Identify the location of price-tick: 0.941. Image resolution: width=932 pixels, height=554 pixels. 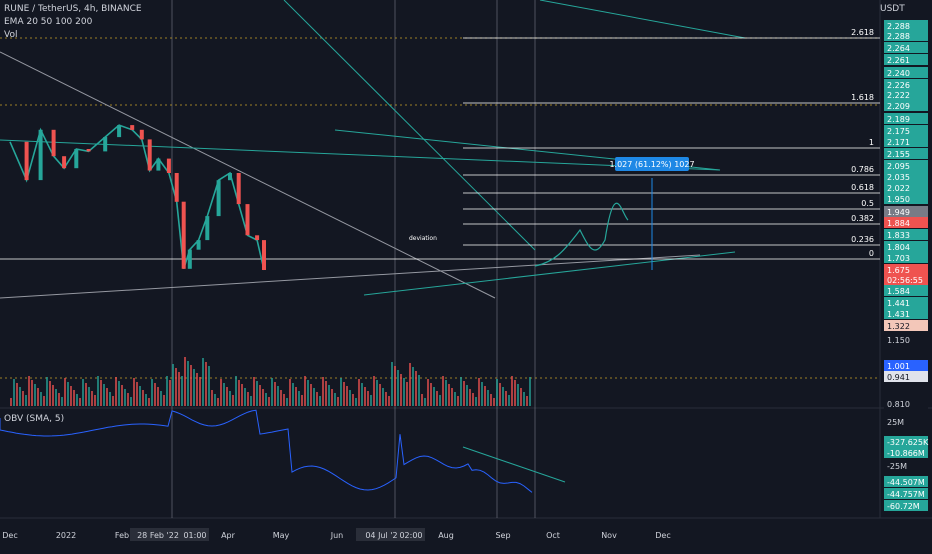
(906, 376).